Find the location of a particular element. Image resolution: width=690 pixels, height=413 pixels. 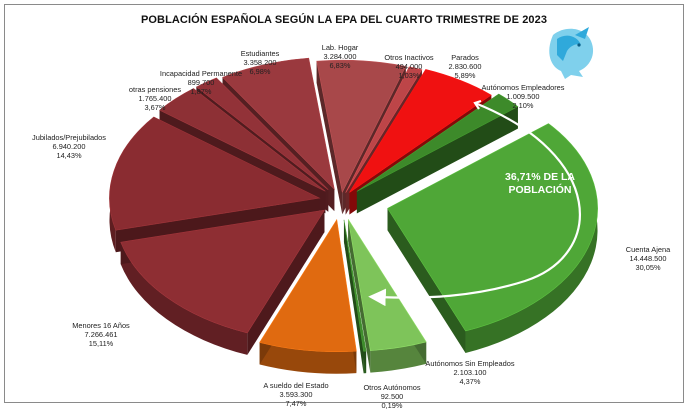

slice-estudiantes is located at coordinates (278, 124).